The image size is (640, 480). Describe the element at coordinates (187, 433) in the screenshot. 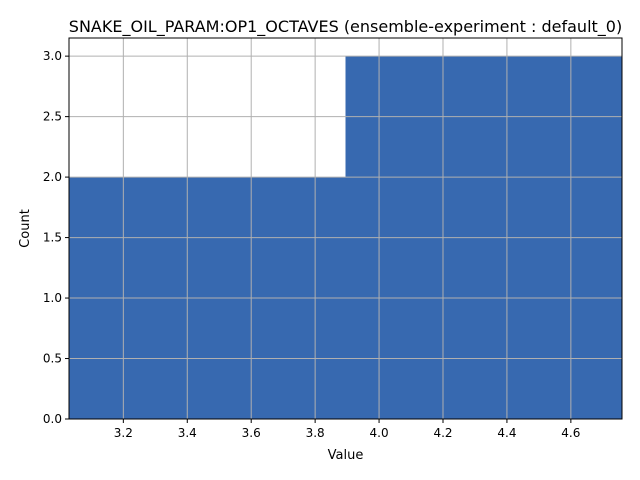

I see `x-tick-label: 3.4` at that location.